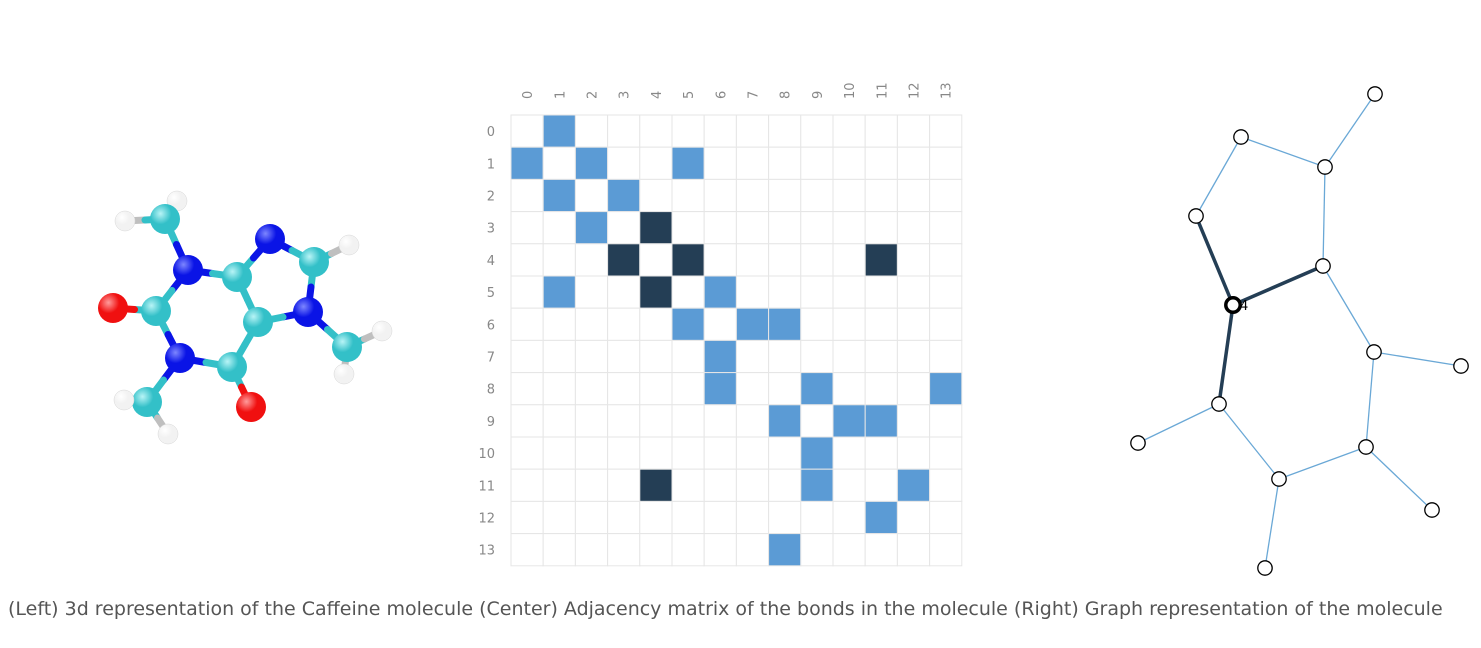 This screenshot has width=1481, height=648. I want to click on row-label: 7, so click(491, 358).